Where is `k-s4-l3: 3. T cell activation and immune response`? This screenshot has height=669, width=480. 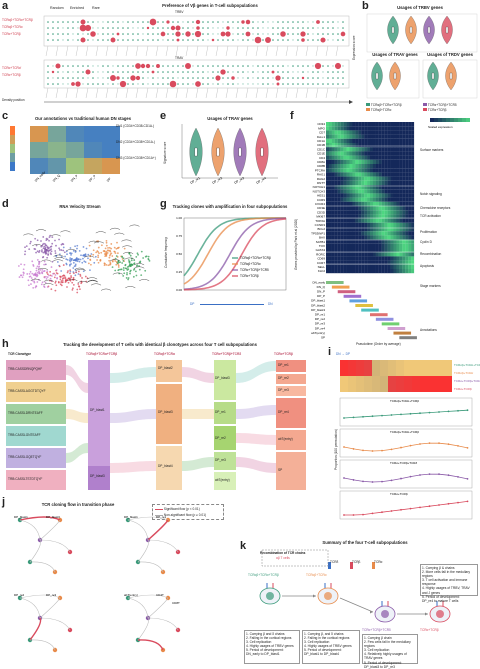 k-s4-l3: 3. T cell activation and immune response is located at coordinates (445, 582).